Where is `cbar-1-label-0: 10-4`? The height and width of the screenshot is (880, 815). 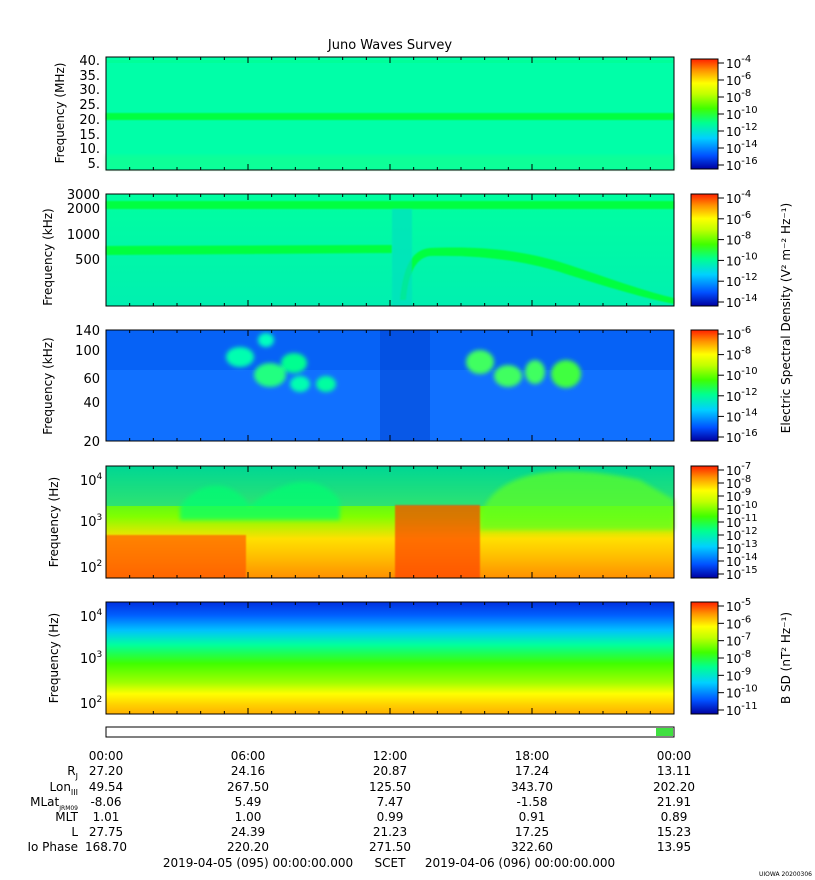 cbar-1-label-0: 10-4 is located at coordinates (738, 62).